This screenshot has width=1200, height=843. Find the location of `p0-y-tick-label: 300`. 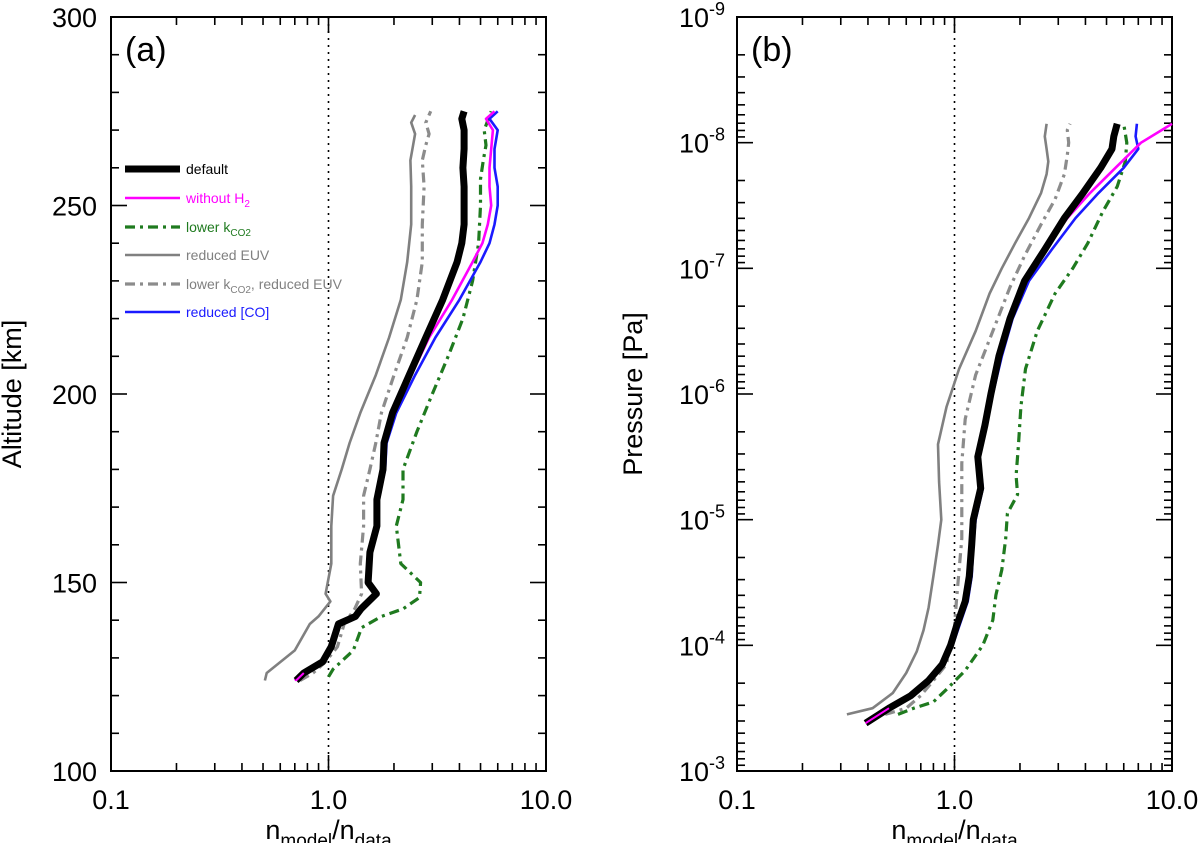

p0-y-tick-label: 300 is located at coordinates (74, 18).